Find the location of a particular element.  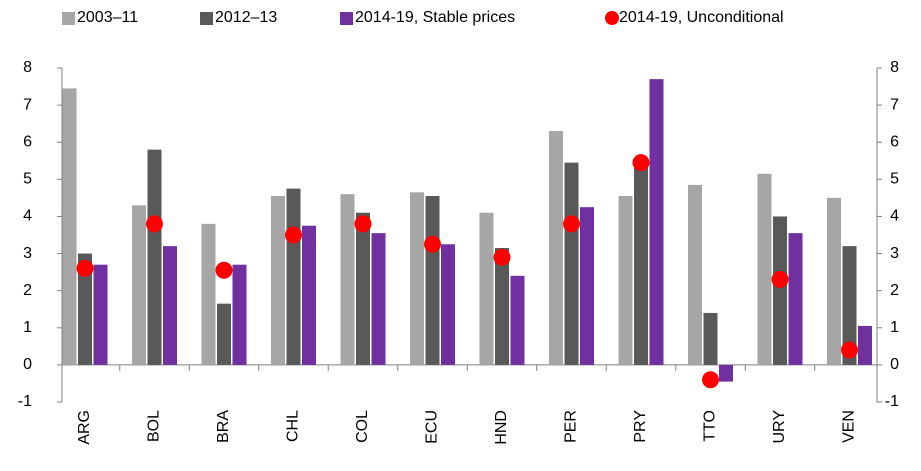

y-tick-label: 1 is located at coordinates (27, 327).